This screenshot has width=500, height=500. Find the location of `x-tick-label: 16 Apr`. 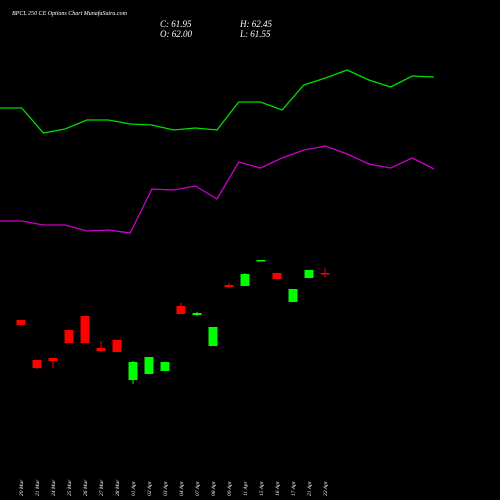

x-tick-label: 16 Apr is located at coordinates (278, 488).